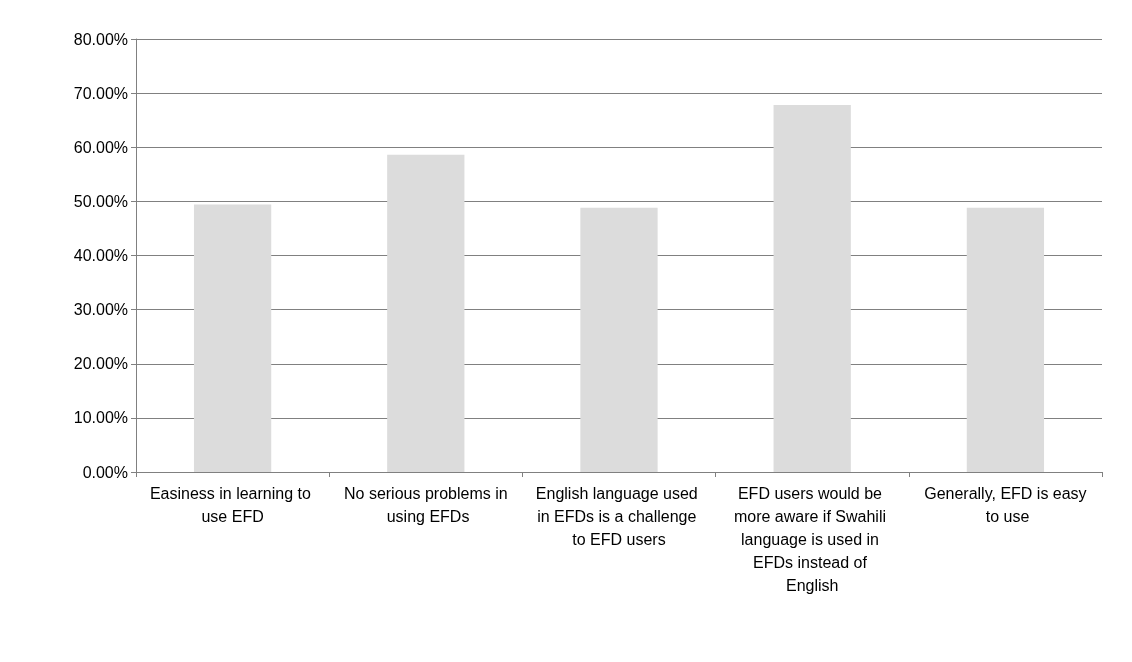 The width and height of the screenshot is (1132, 662). I want to click on y-tick-label: 70.00%, so click(100, 93).